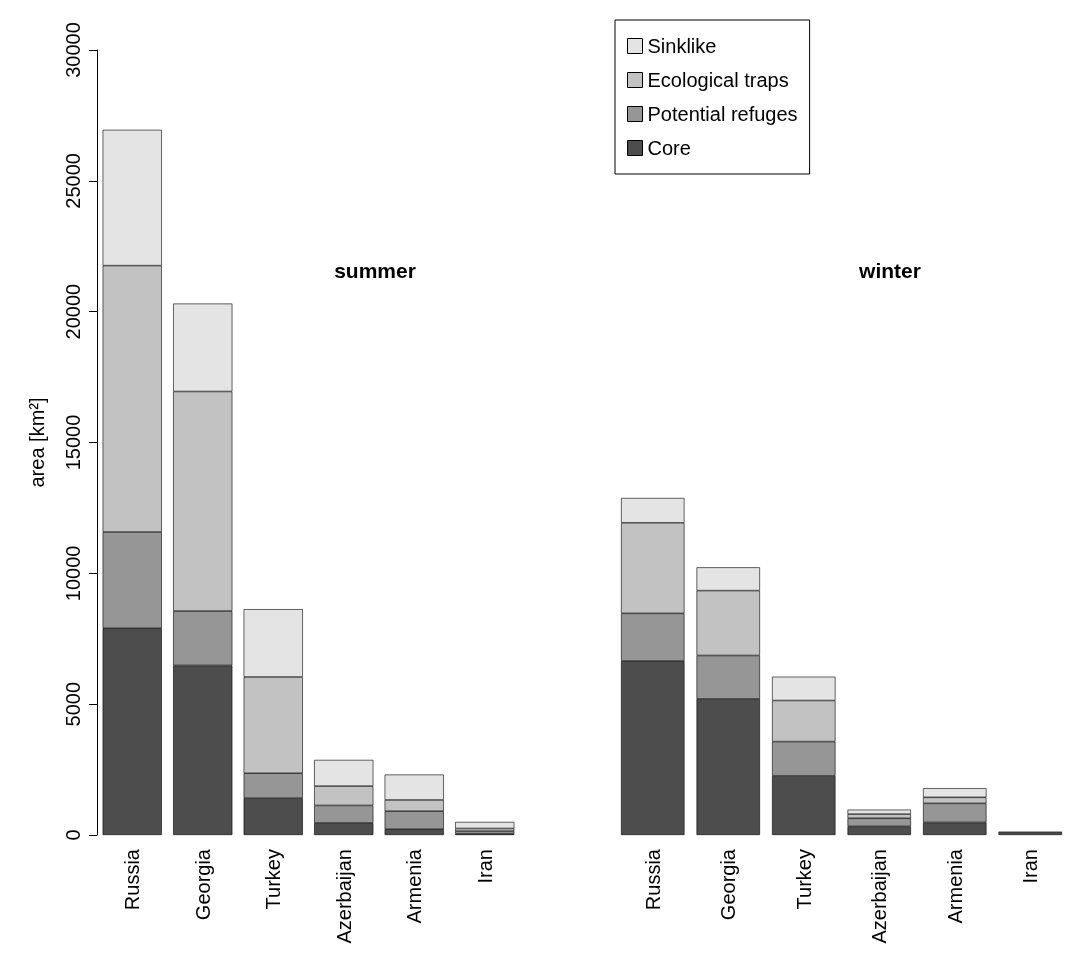 This screenshot has height=979, width=1068. I want to click on legend-label: Ecological traps, so click(718, 80).